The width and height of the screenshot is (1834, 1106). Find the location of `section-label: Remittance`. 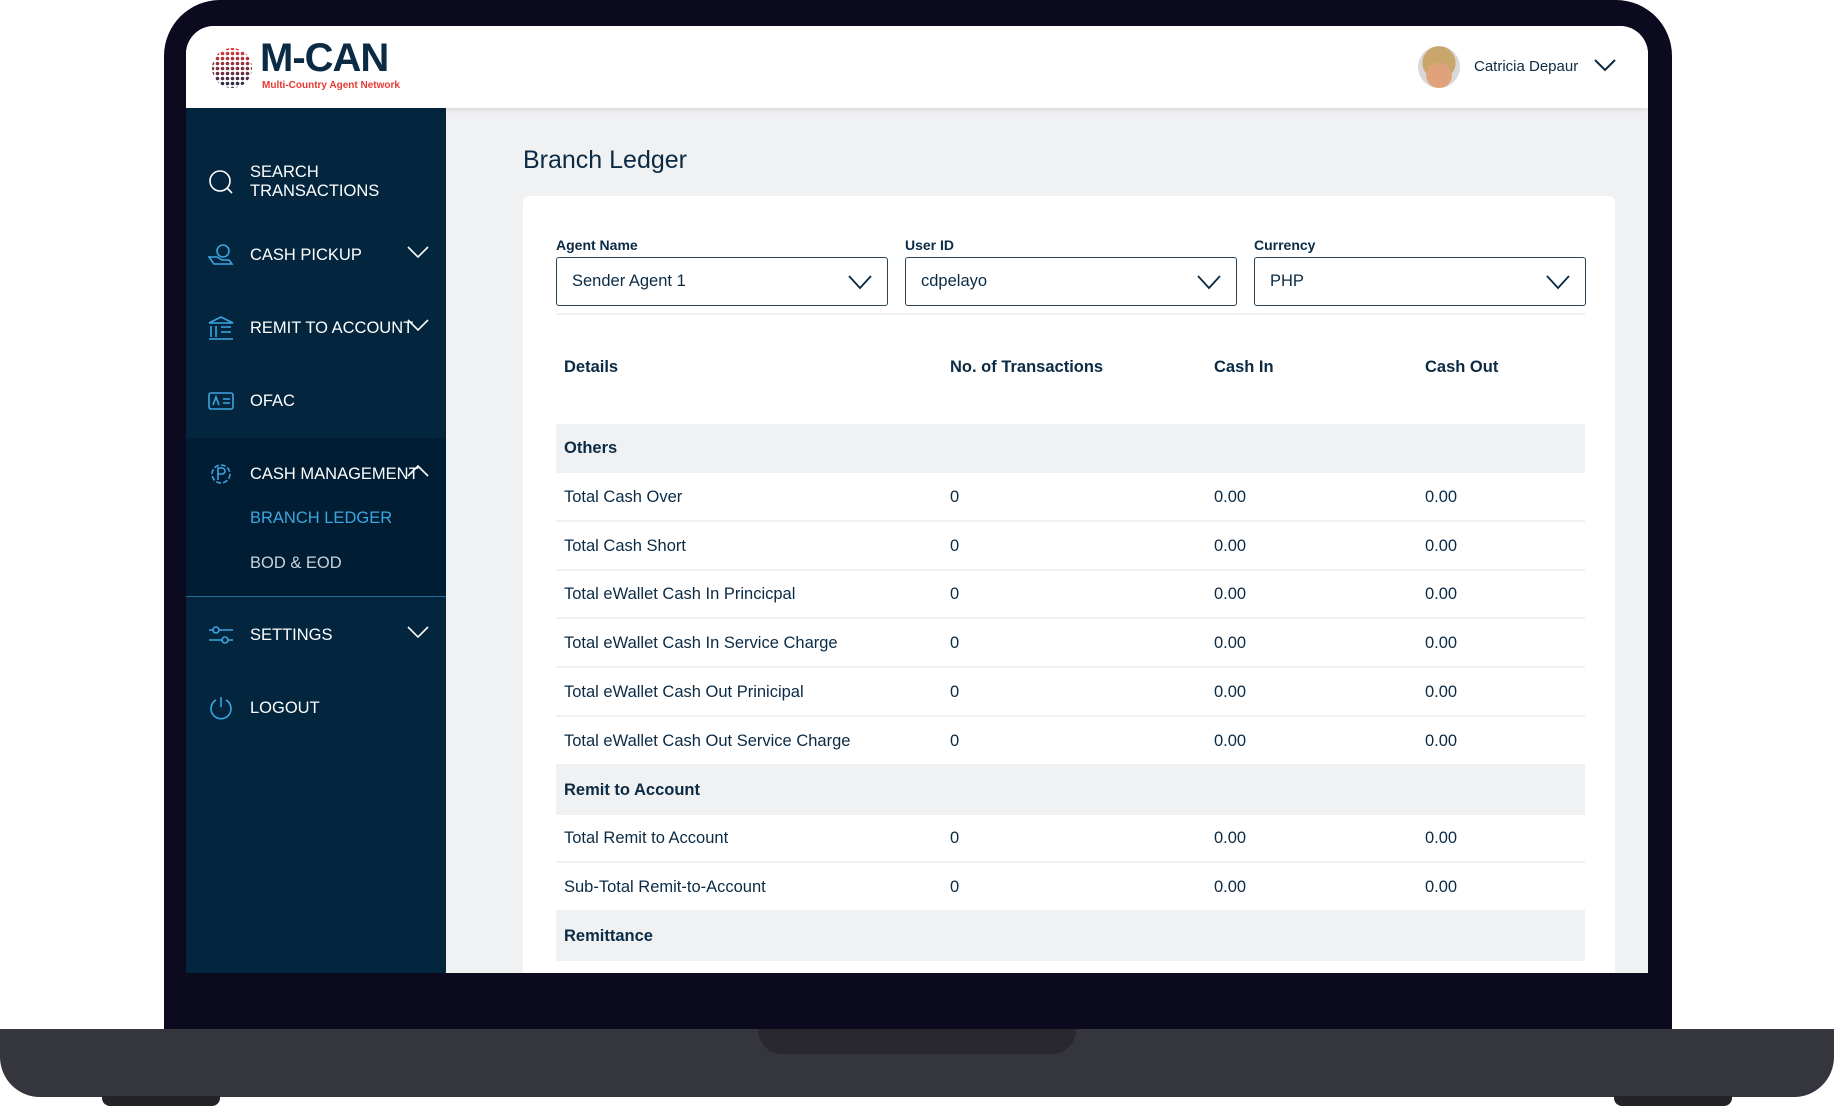

section-label: Remittance is located at coordinates (608, 936).